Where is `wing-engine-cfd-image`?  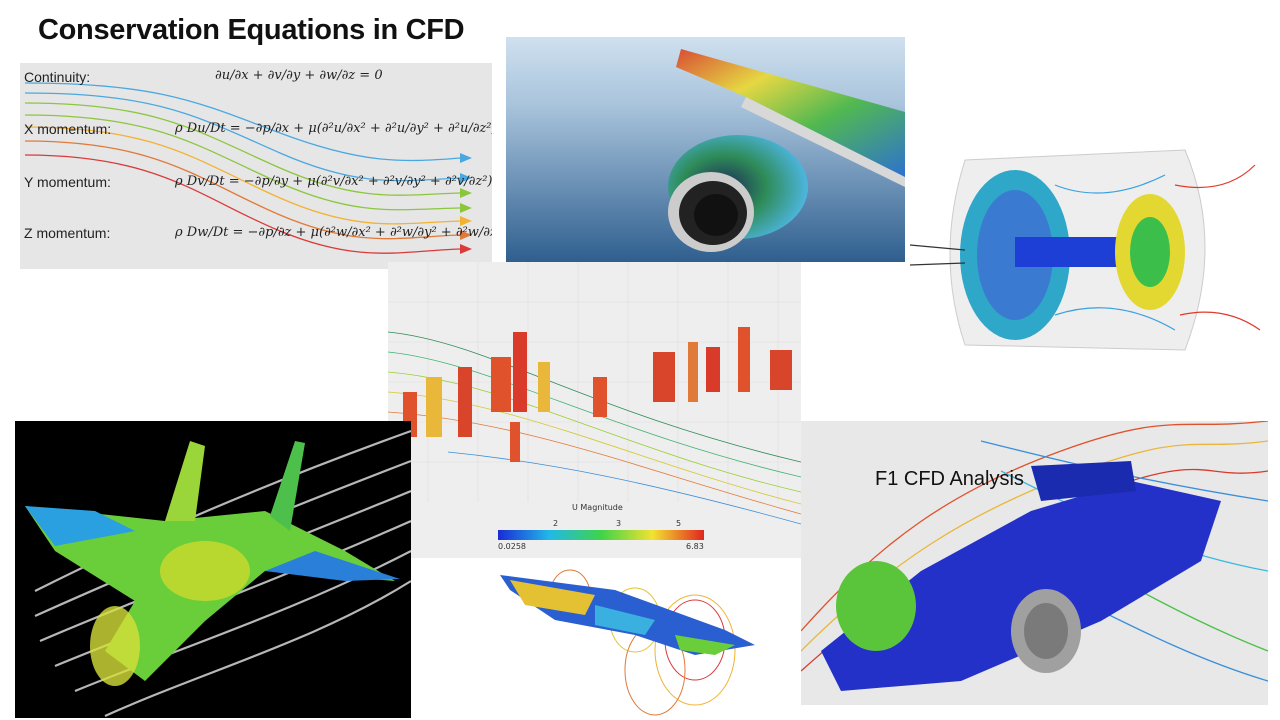 wing-engine-cfd-image is located at coordinates (705, 149).